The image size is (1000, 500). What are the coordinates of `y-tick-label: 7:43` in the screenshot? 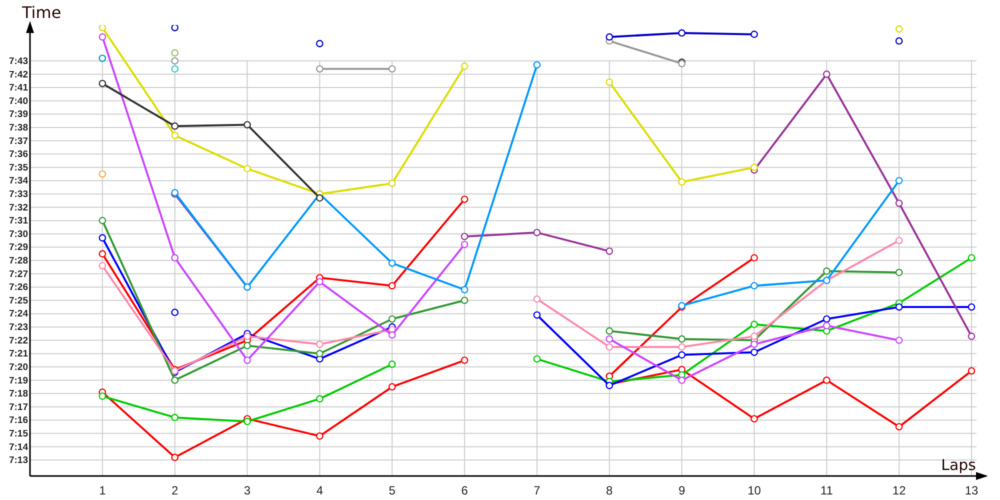 It's located at (18, 61).